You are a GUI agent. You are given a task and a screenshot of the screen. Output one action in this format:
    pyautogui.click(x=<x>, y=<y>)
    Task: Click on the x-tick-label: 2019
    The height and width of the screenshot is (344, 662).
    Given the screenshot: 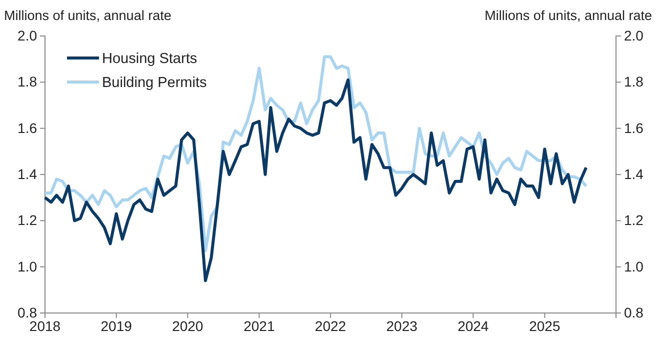 What is the action you would take?
    pyautogui.click(x=116, y=326)
    